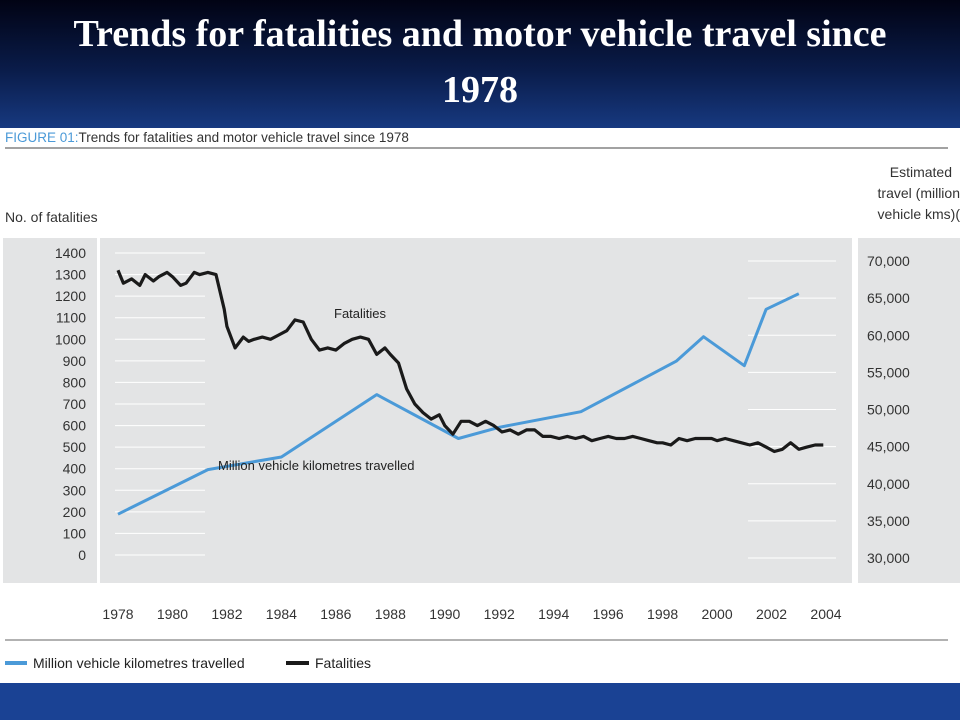  Describe the element at coordinates (70, 339) in the screenshot. I see `left-tick-label: 1000` at that location.